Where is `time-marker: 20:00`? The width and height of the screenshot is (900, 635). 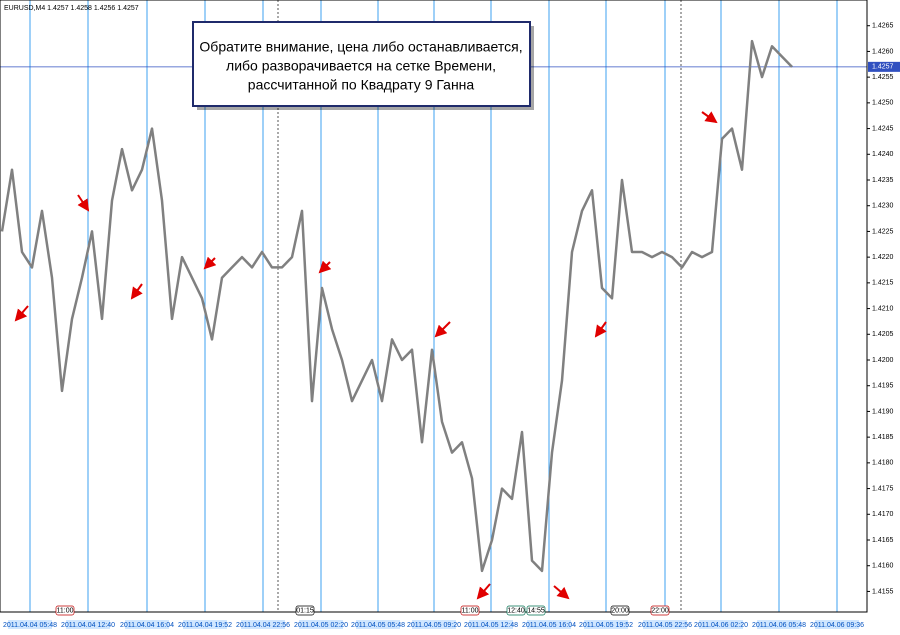 time-marker: 20:00 is located at coordinates (620, 610).